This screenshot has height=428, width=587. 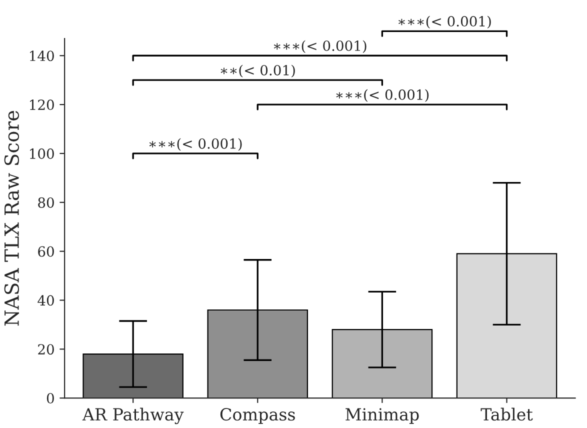 I want to click on y-tick-label: 20, so click(x=46, y=349).